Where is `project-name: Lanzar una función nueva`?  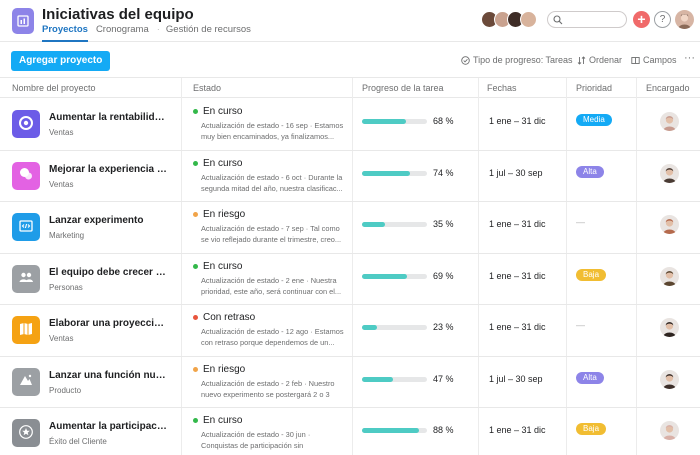 project-name: Lanzar una función nueva is located at coordinates (108, 375).